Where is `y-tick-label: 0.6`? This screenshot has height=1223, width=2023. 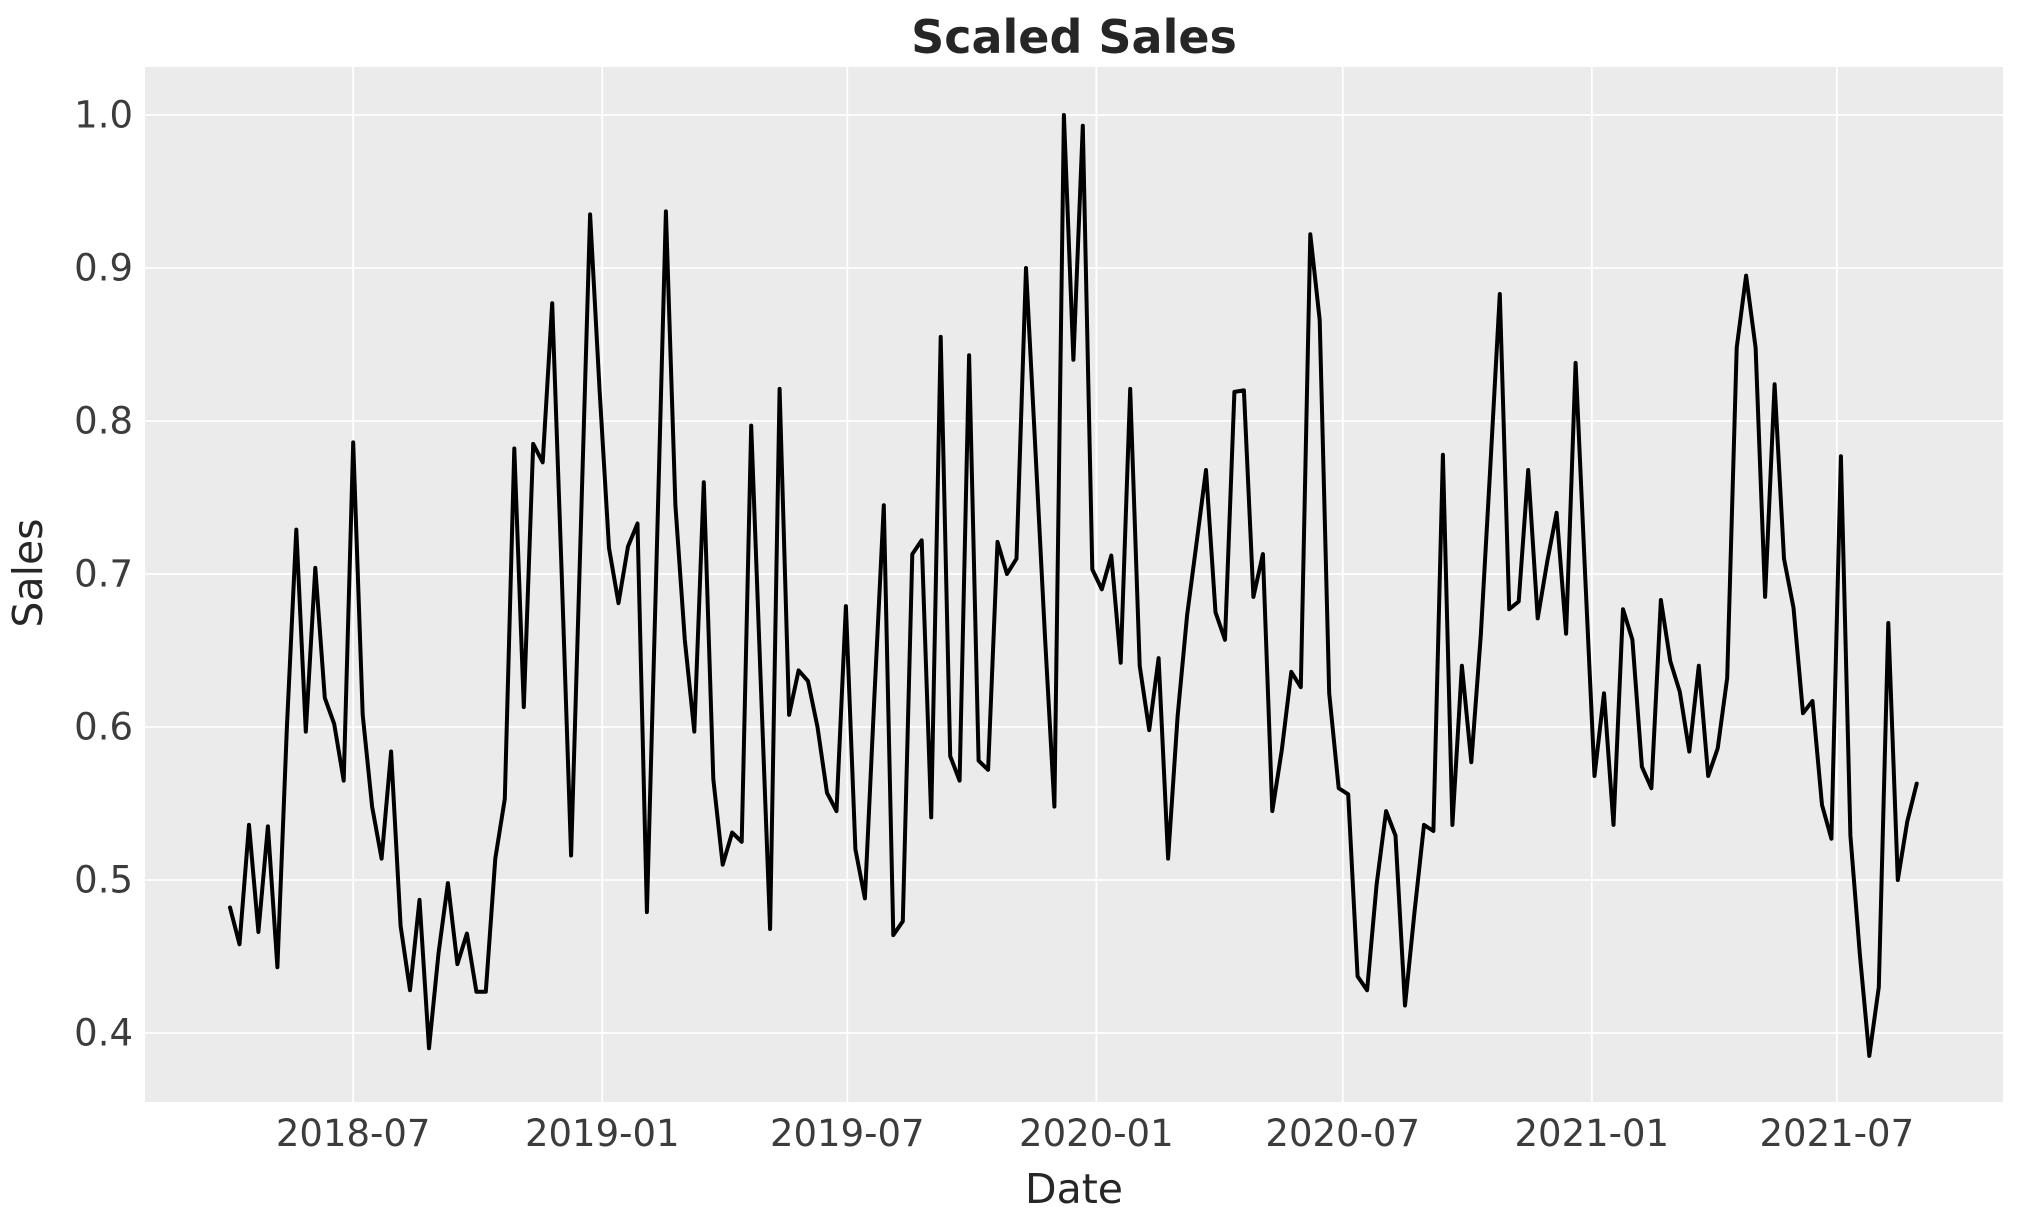
y-tick-label: 0.6 is located at coordinates (103, 727).